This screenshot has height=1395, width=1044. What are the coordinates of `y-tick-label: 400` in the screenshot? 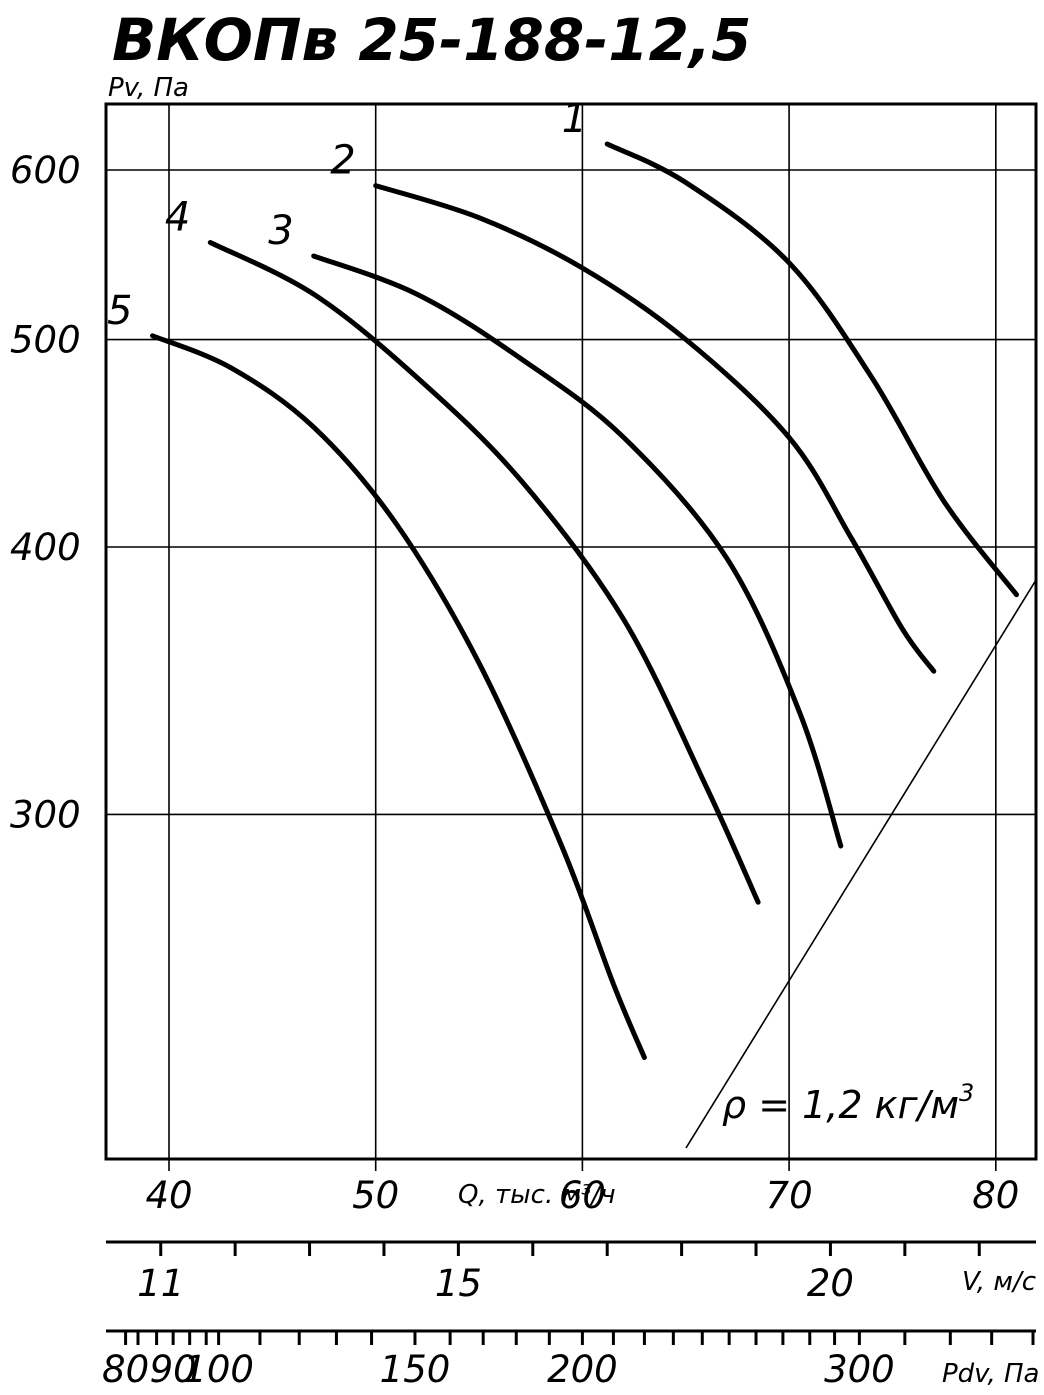 It's located at (45, 547).